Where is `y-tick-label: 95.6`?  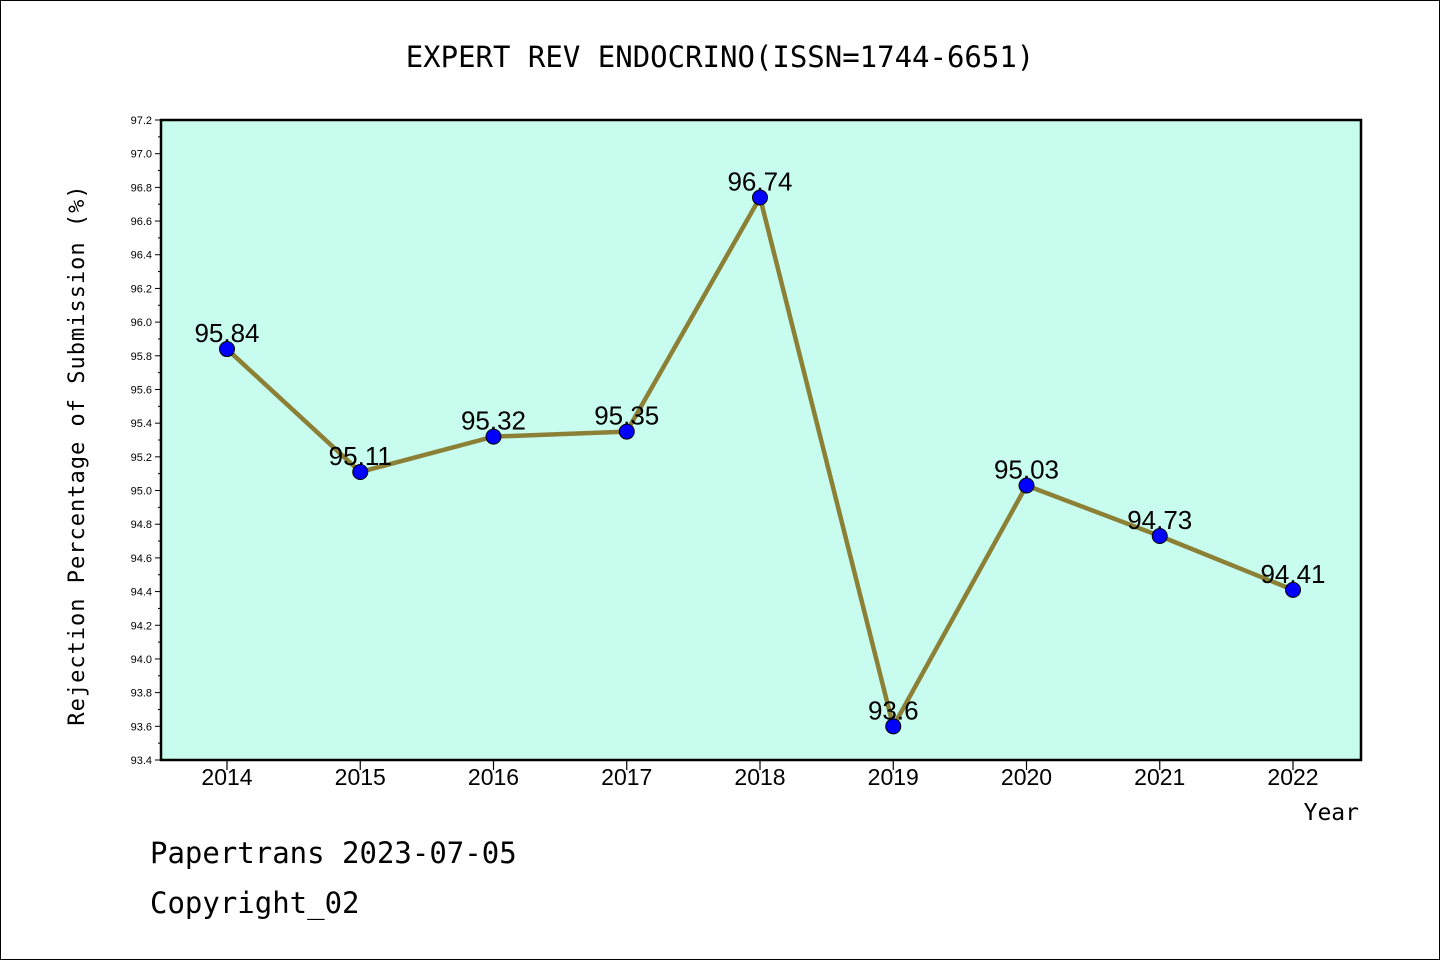 y-tick-label: 95.6 is located at coordinates (141, 390).